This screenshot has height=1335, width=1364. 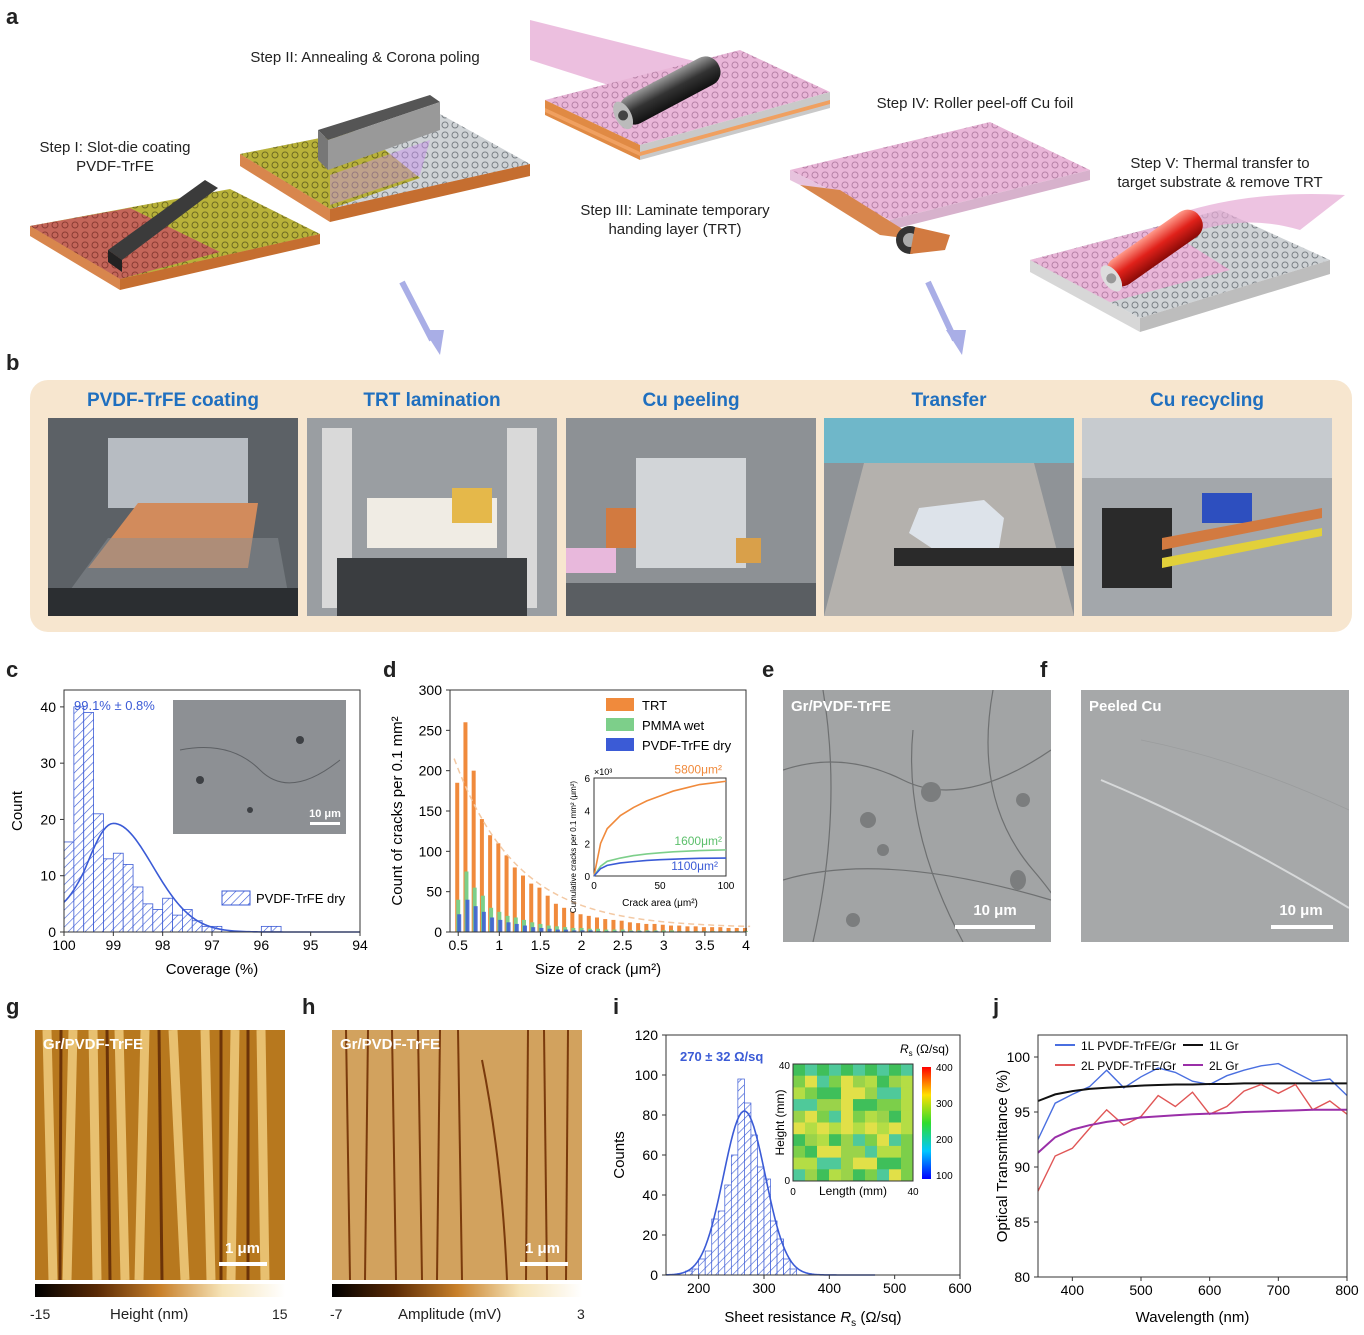 What do you see at coordinates (594, 886) in the screenshot?
I see `d-inset-xtick-0: 0` at bounding box center [594, 886].